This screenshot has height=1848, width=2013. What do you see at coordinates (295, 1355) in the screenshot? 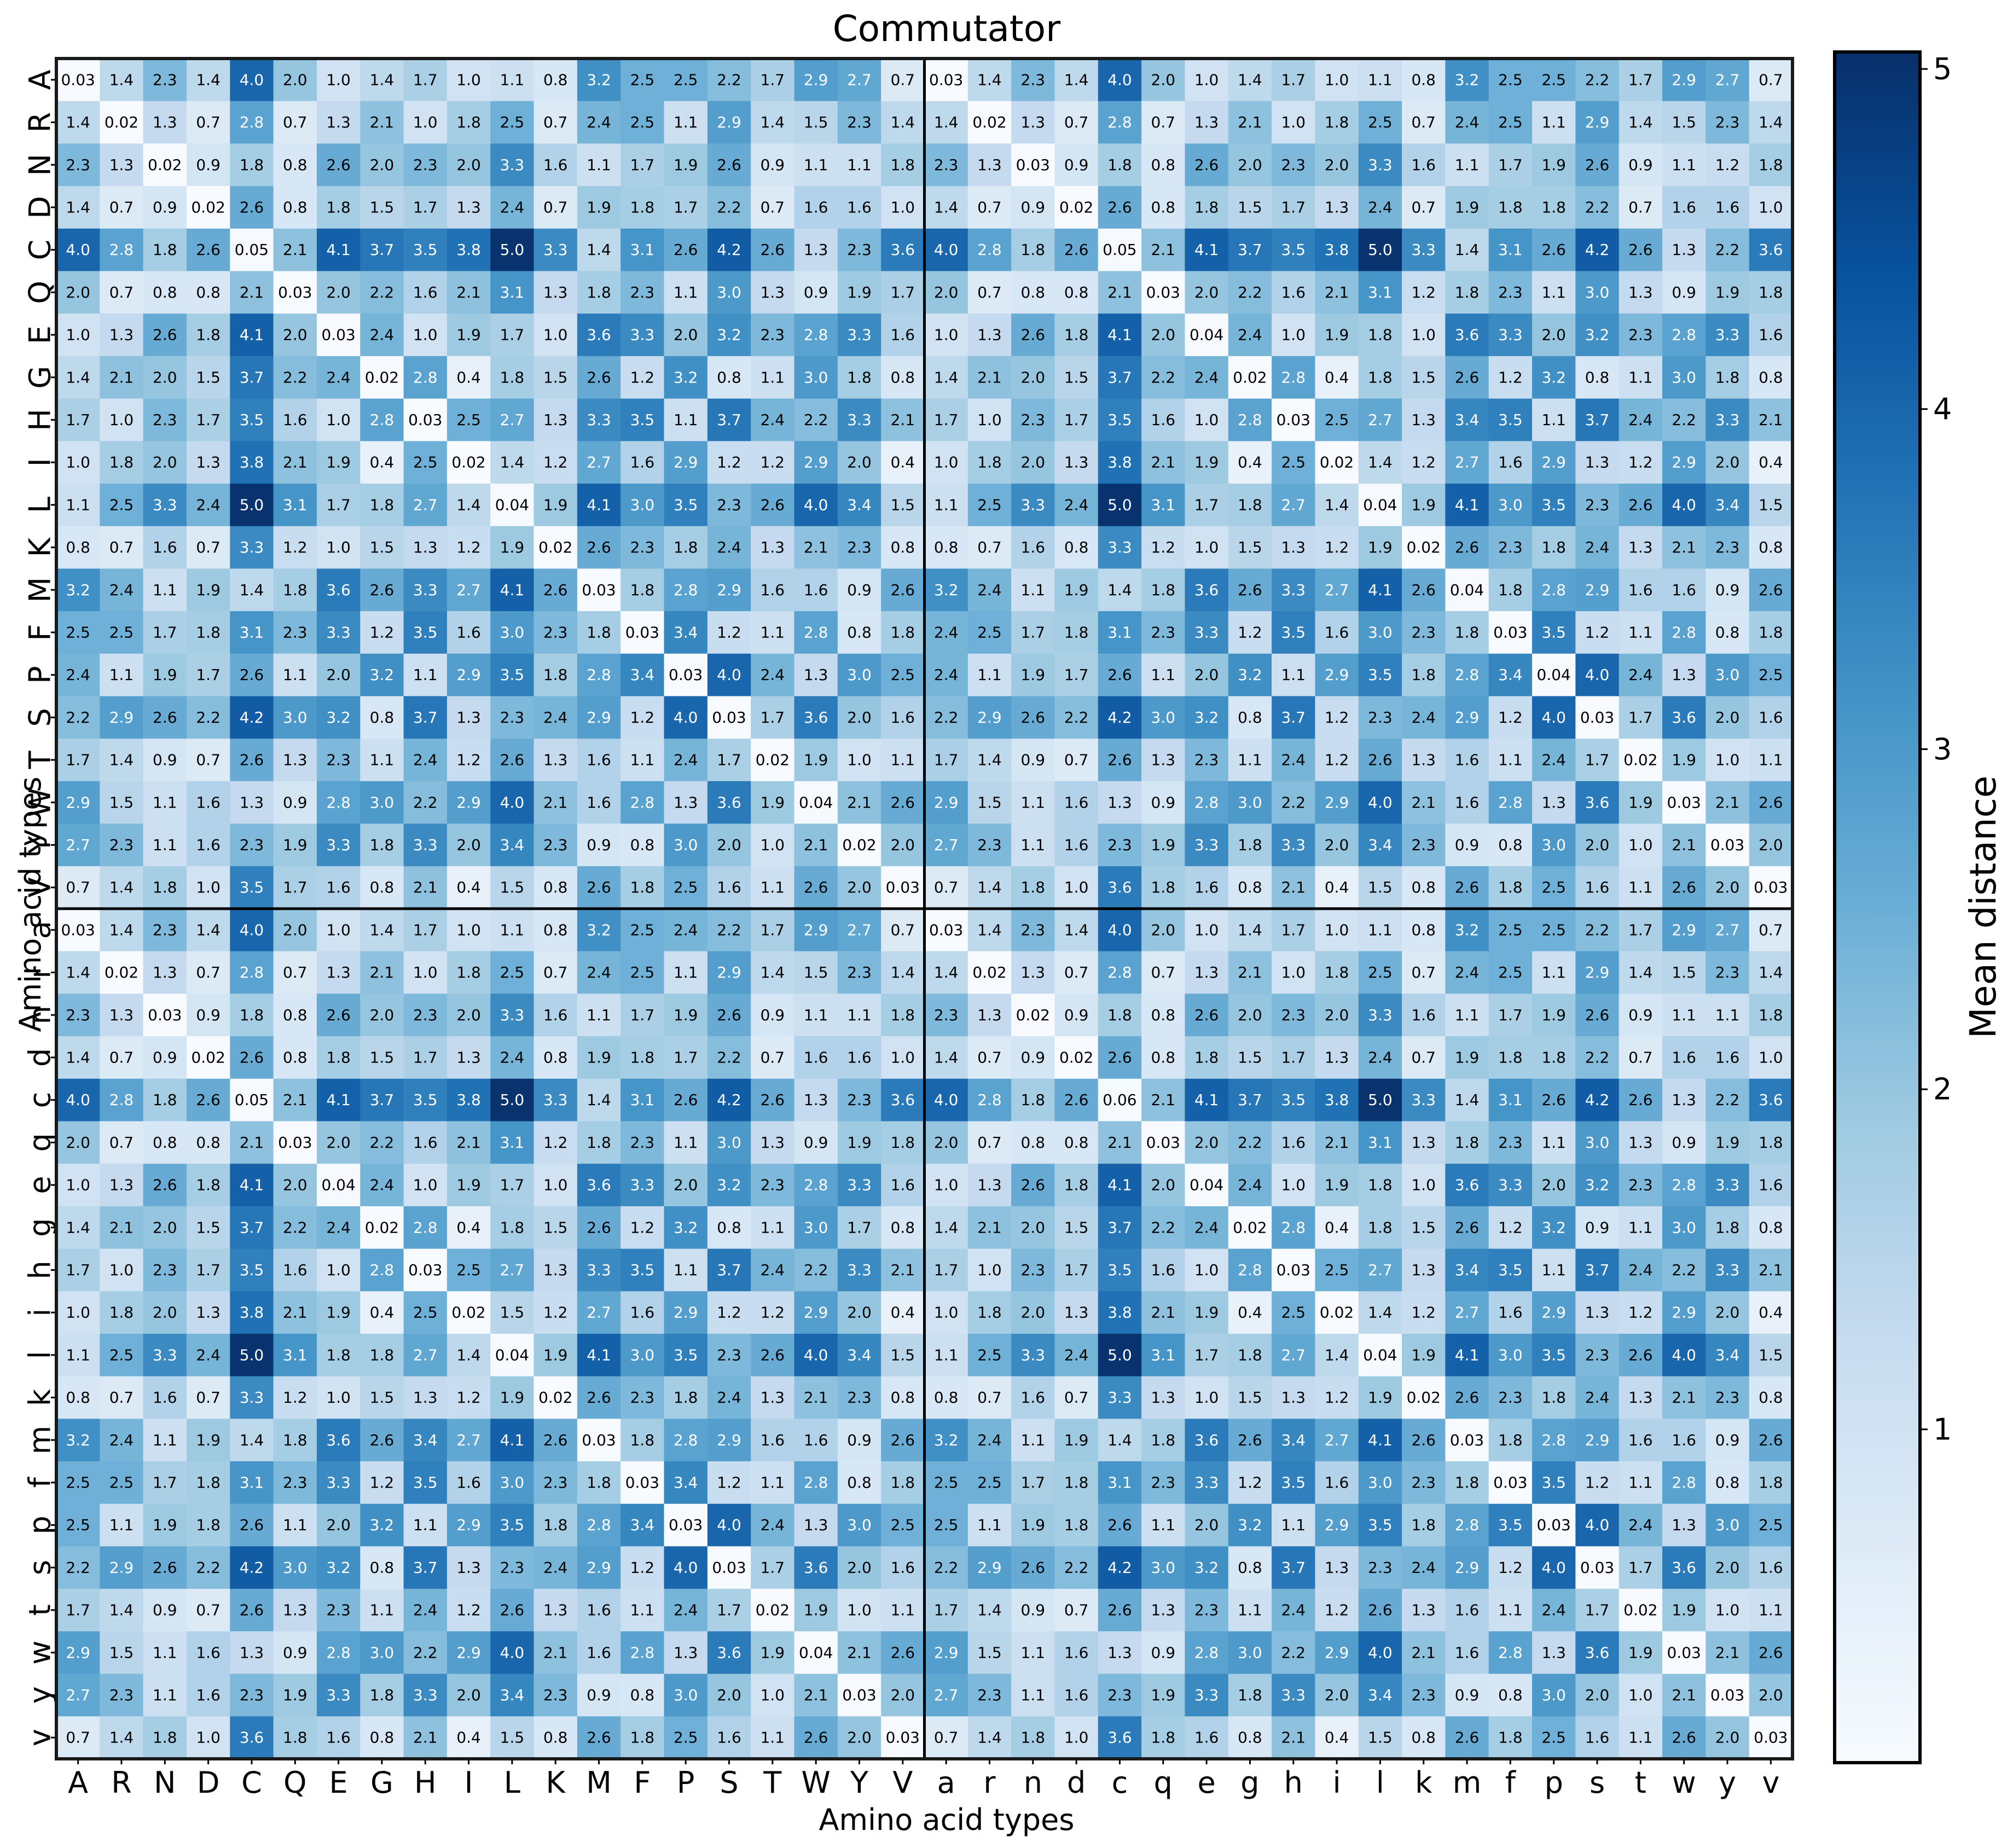
I see `cell-value-label: 3.1` at bounding box center [295, 1355].